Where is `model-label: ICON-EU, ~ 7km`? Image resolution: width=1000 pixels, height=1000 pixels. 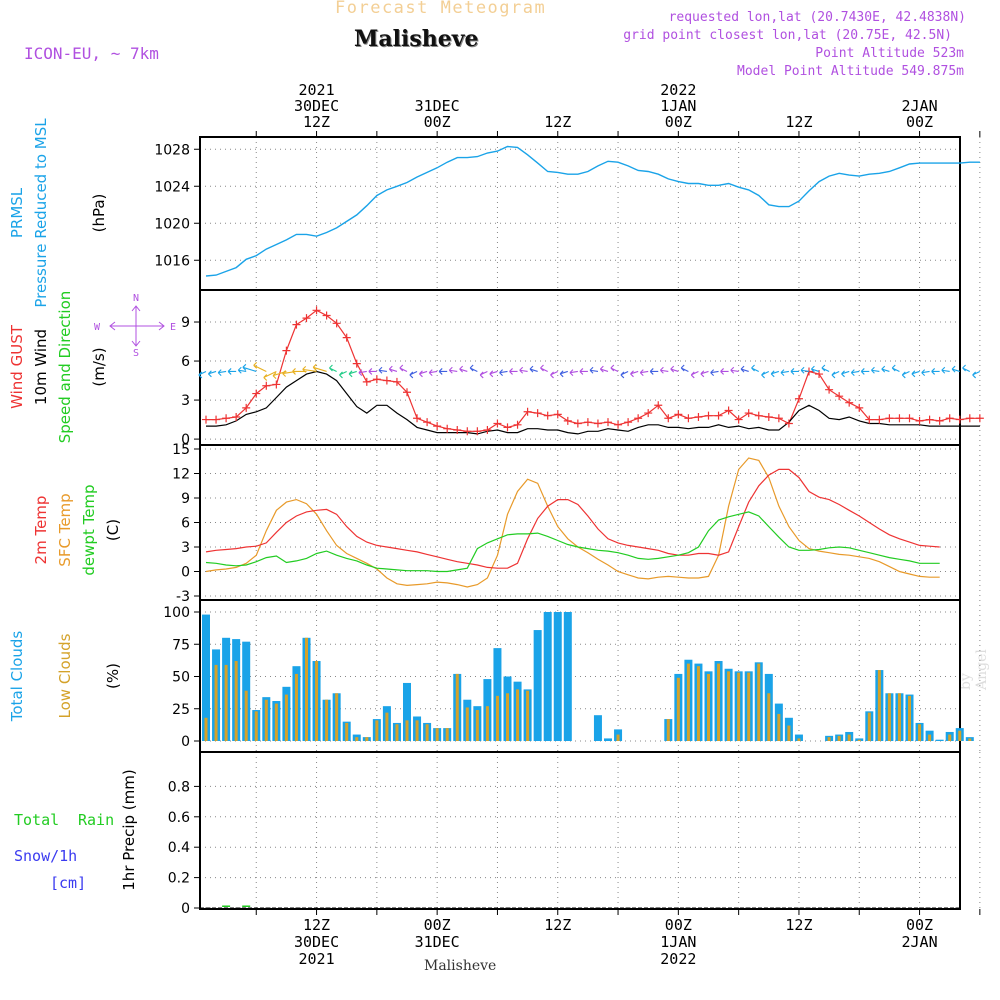 model-label: ICON-EU, ~ 7km is located at coordinates (91, 53).